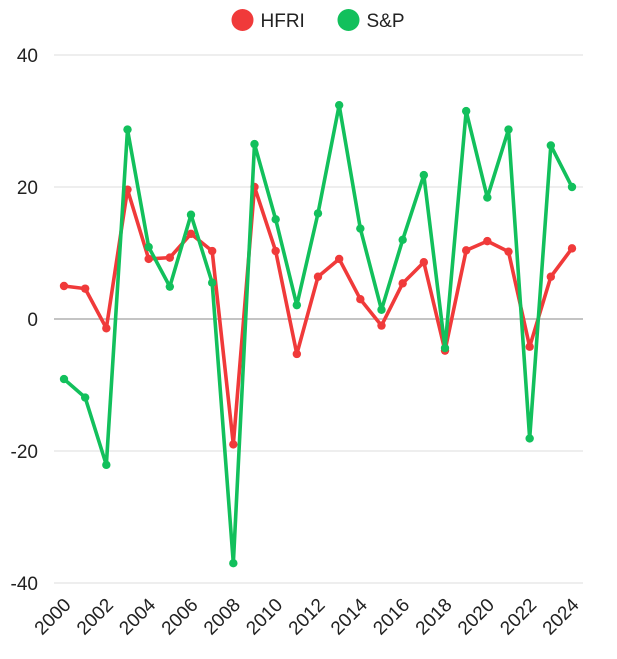 The width and height of the screenshot is (617, 659). Describe the element at coordinates (348, 20) in the screenshot. I see `legend-marker-s-p` at that location.